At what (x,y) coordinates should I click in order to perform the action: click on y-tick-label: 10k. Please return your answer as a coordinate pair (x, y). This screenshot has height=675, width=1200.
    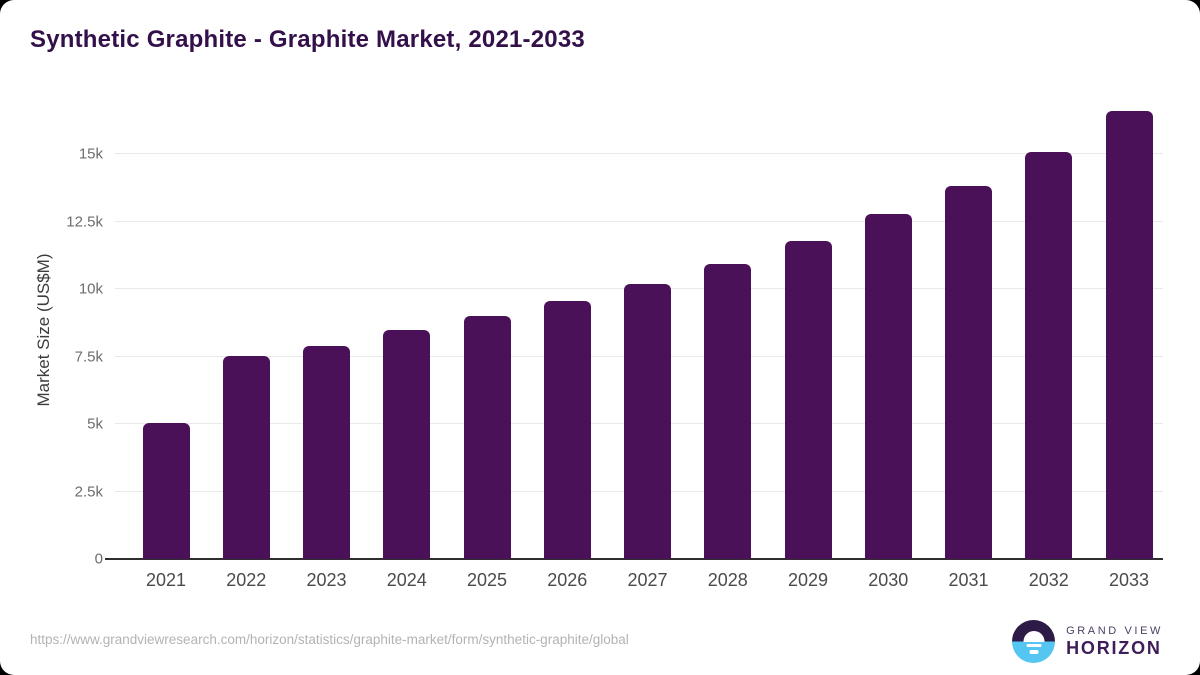
    Looking at the image, I should click on (90, 289).